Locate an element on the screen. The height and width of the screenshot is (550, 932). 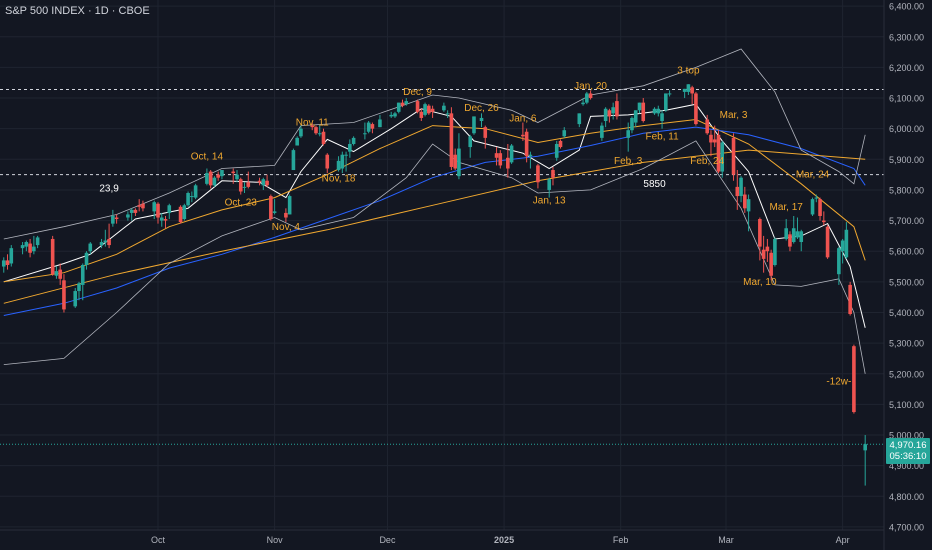
price-tick-label: 5,400.00 is located at coordinates (906, 313).